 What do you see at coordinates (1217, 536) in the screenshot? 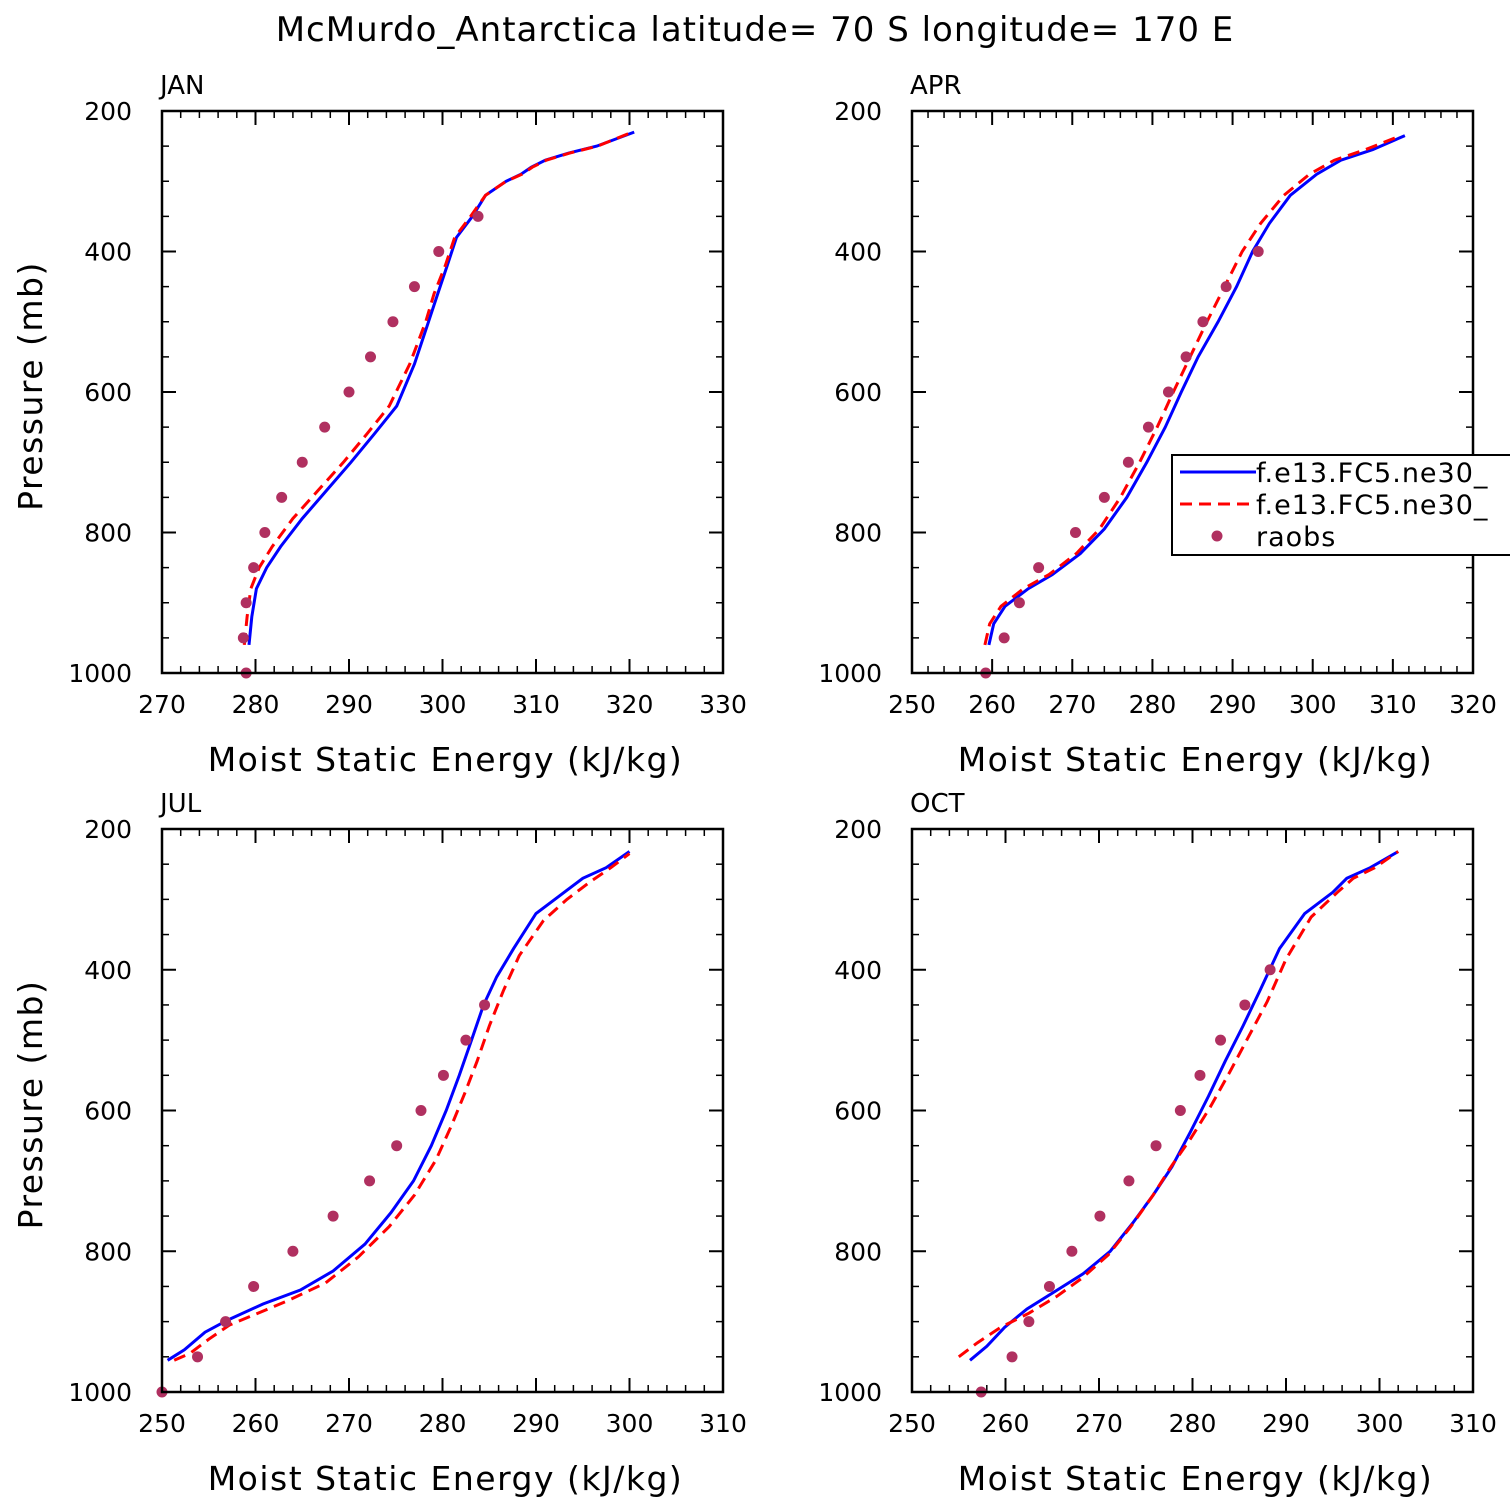
I see `legend-marker-raobs` at bounding box center [1217, 536].